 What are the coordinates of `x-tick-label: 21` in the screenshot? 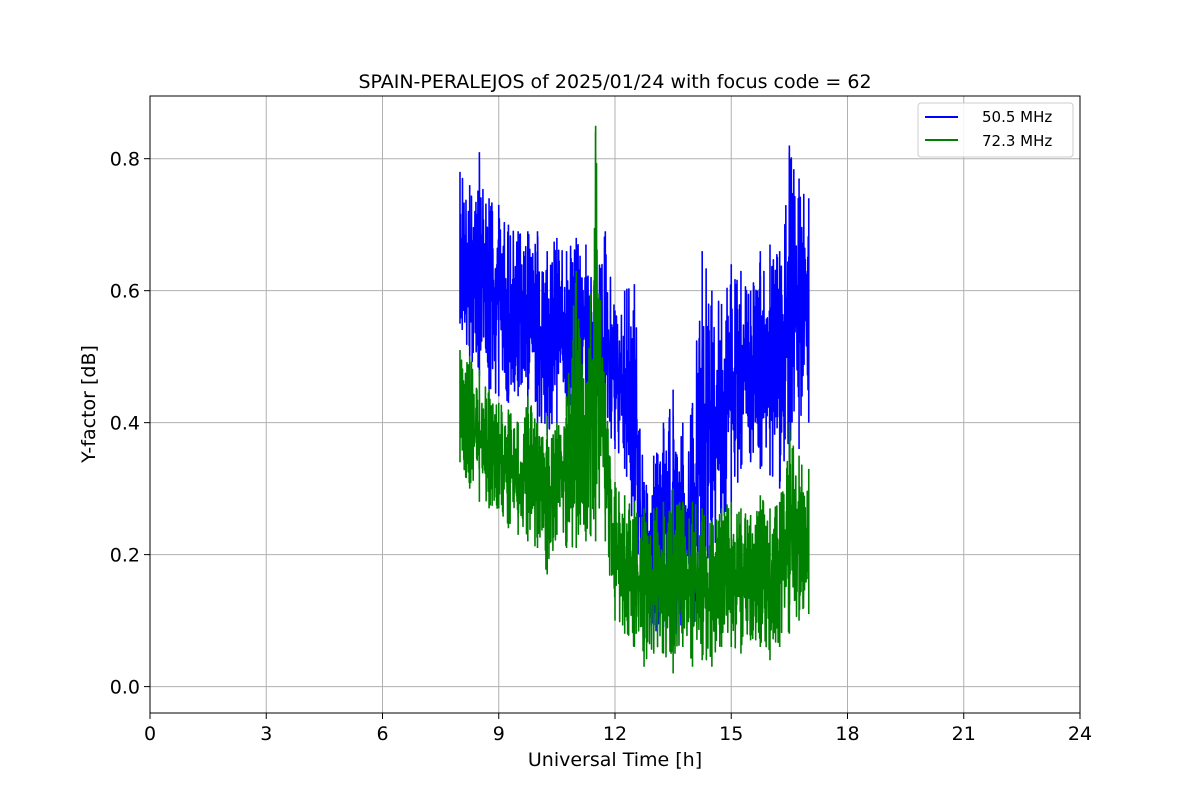 It's located at (964, 734).